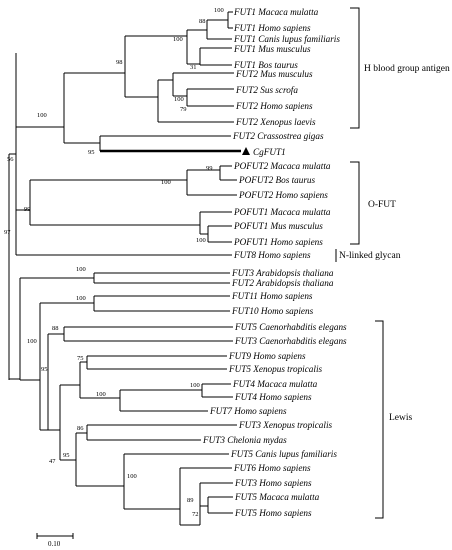 This screenshot has width=452, height=550. I want to click on leaf-label: POFUT1 Mus musculus, so click(278, 226).